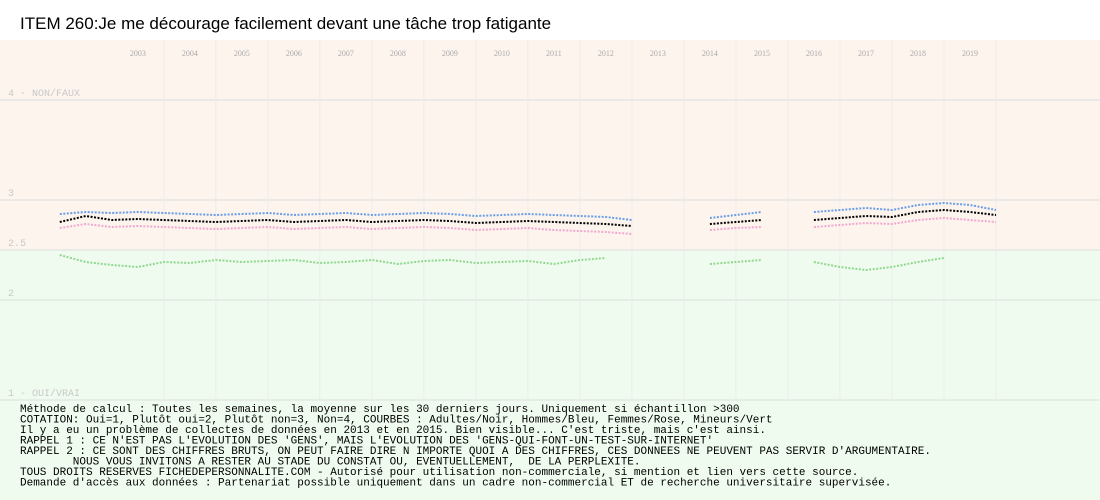 This screenshot has width=1100, height=500. I want to click on y-tick-label: 3, so click(11, 194).